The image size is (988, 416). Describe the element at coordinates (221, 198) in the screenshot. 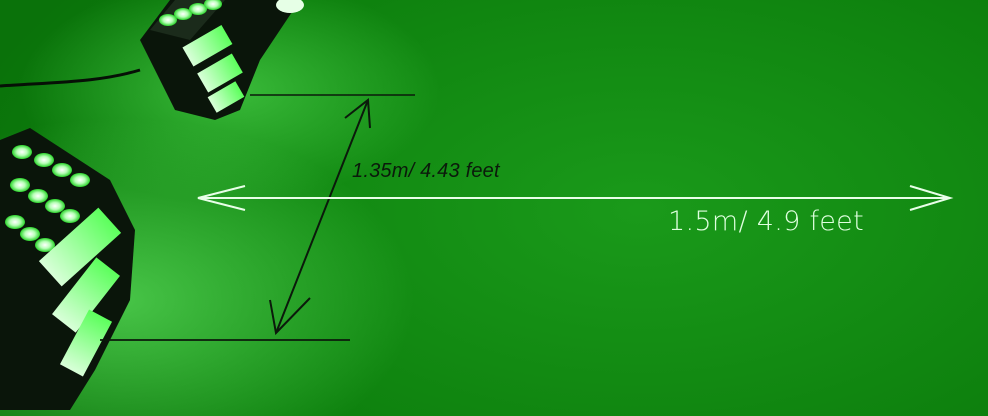

I see `horizontal-arrow-head-left` at that location.